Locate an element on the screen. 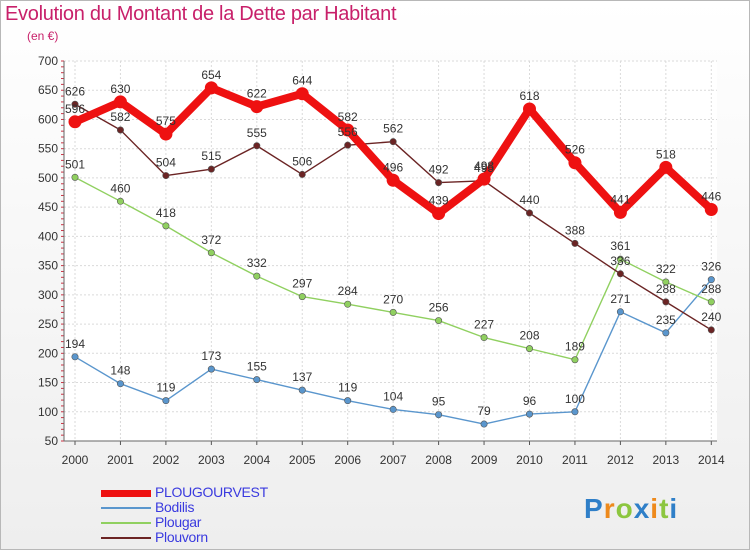 This screenshot has width=750, height=551. data-label: 582 is located at coordinates (120, 117).